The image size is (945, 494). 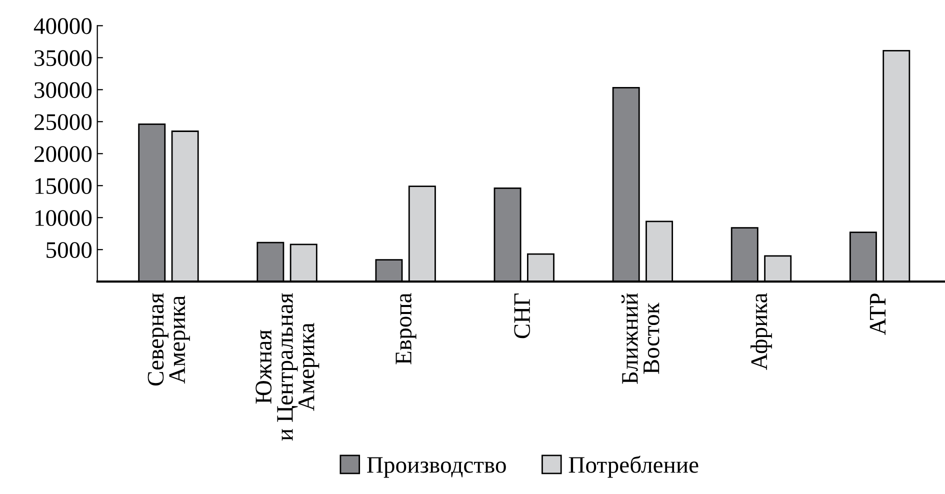 What do you see at coordinates (761, 331) in the screenshot?
I see `x-tick-label: Африка` at bounding box center [761, 331].